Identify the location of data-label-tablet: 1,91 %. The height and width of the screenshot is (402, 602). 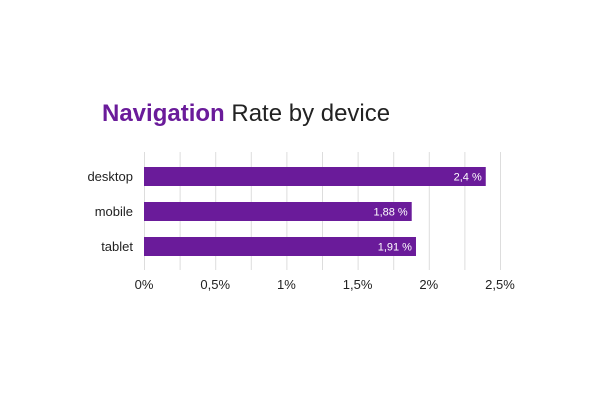
(395, 248).